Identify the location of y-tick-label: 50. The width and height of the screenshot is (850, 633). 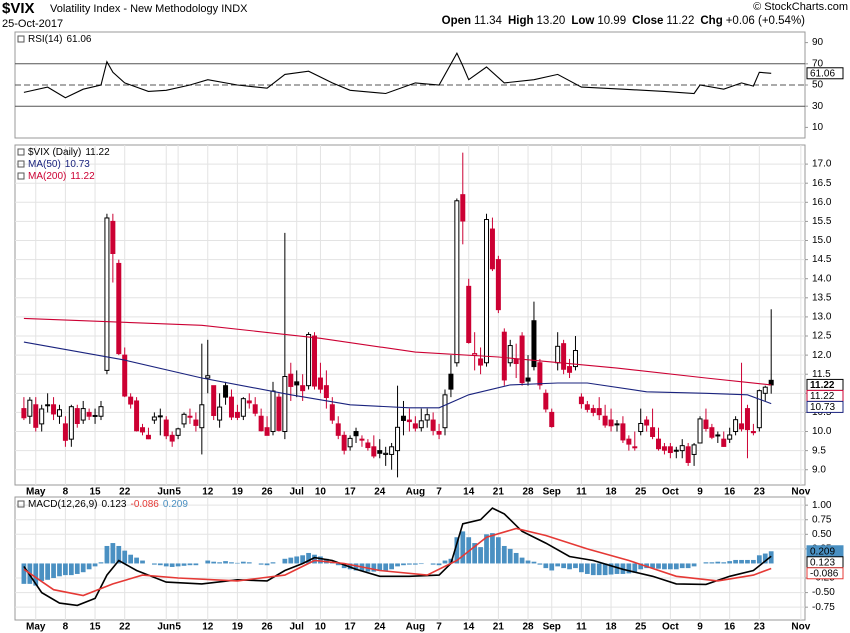
(818, 85).